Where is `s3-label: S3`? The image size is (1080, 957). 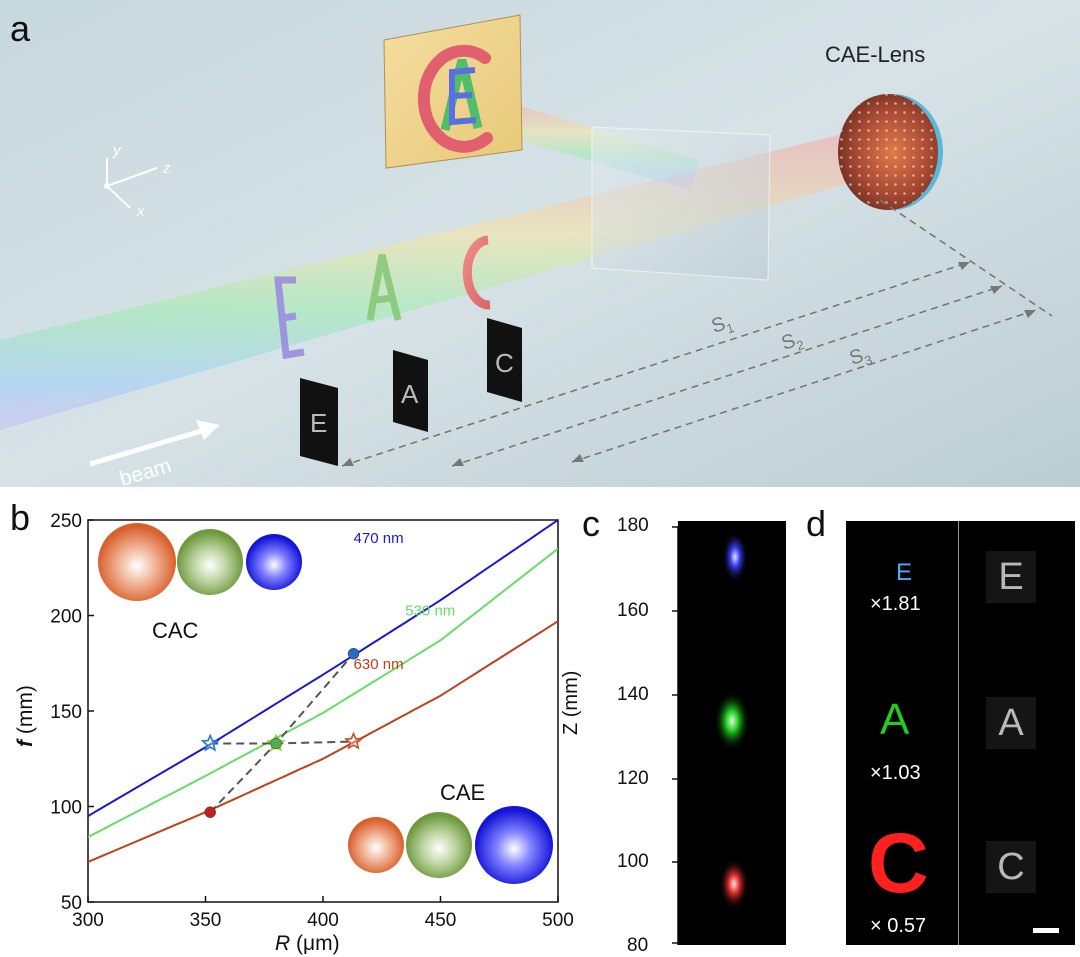
s3-label: S3 is located at coordinates (860, 357).